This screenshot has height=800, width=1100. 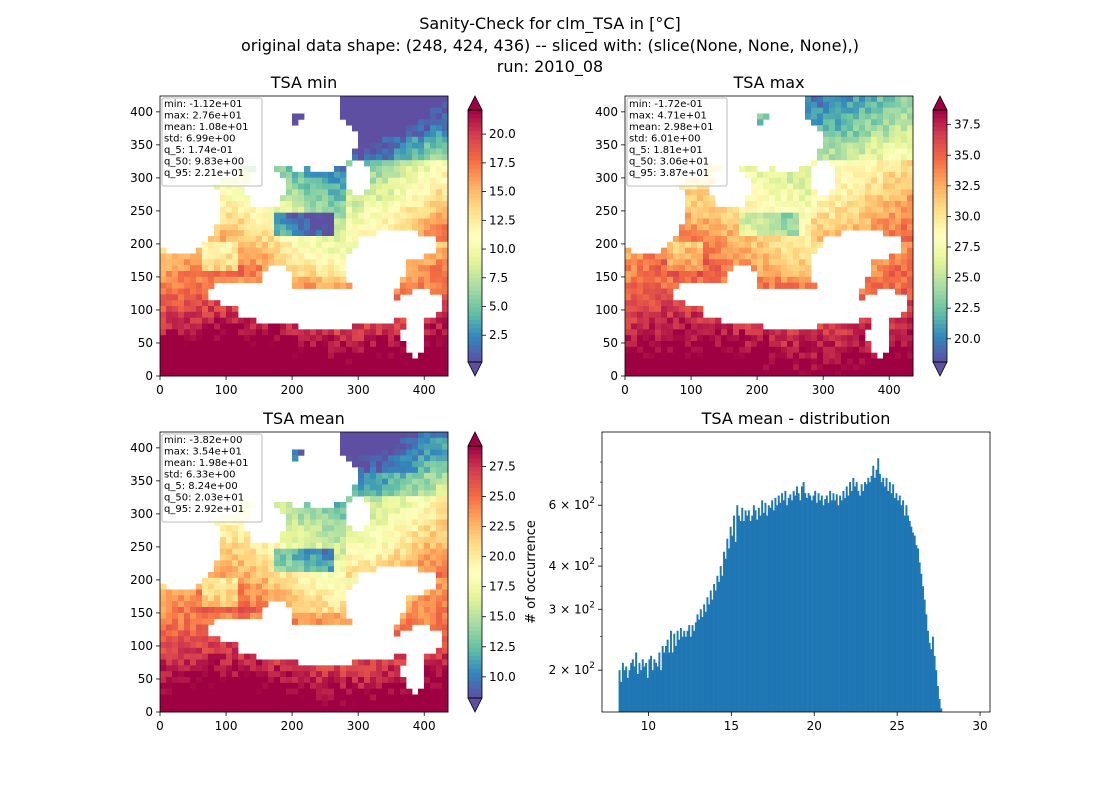 What do you see at coordinates (200, 139) in the screenshot?
I see `stats-line: std: 6.99e+00` at bounding box center [200, 139].